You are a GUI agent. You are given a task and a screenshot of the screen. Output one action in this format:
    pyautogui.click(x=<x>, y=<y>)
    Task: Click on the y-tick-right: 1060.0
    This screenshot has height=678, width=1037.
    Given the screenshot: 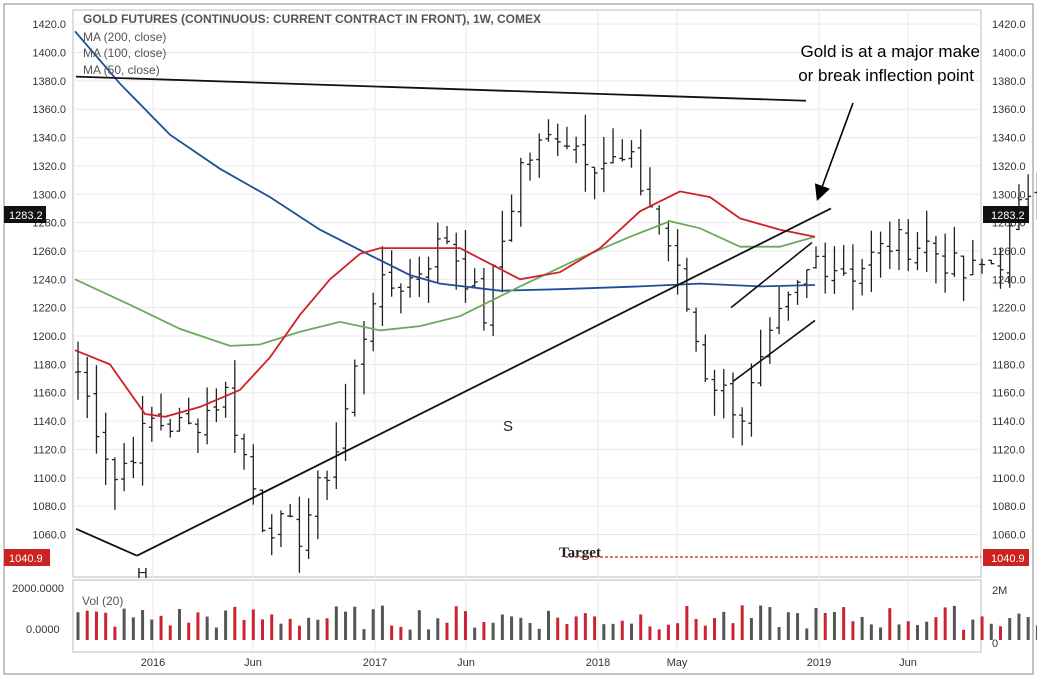 What is the action you would take?
    pyautogui.click(x=1009, y=535)
    